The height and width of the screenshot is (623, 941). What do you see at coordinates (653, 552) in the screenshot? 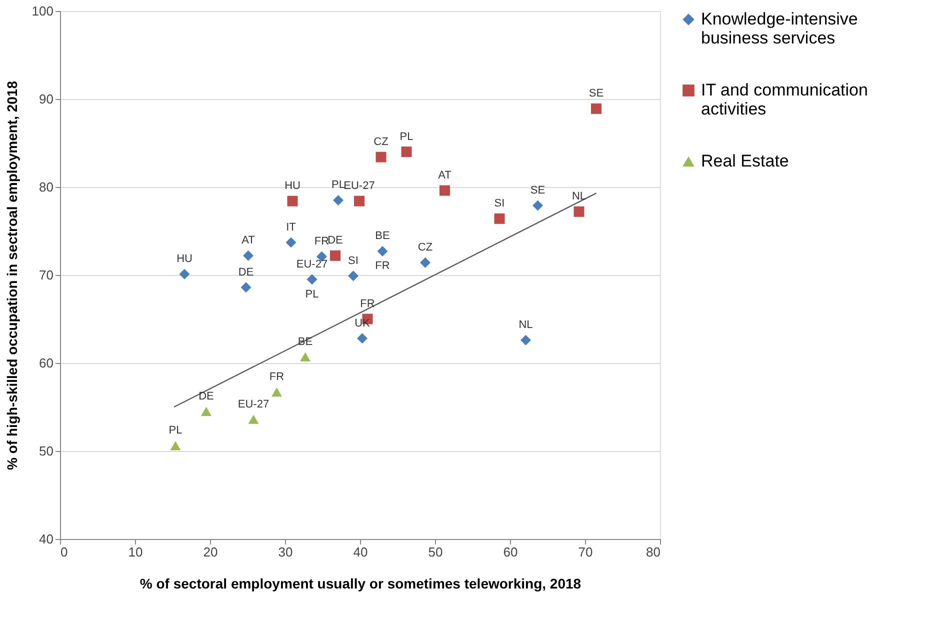
I see `x-tick-label: 80` at bounding box center [653, 552].